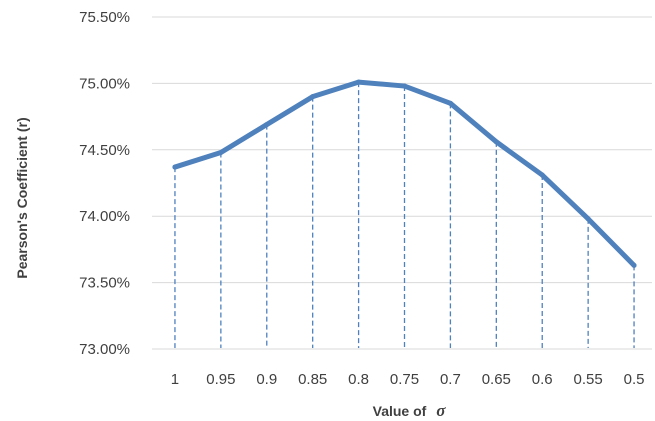  What do you see at coordinates (104, 216) in the screenshot?
I see `y-tick-label: 74.00%` at bounding box center [104, 216].